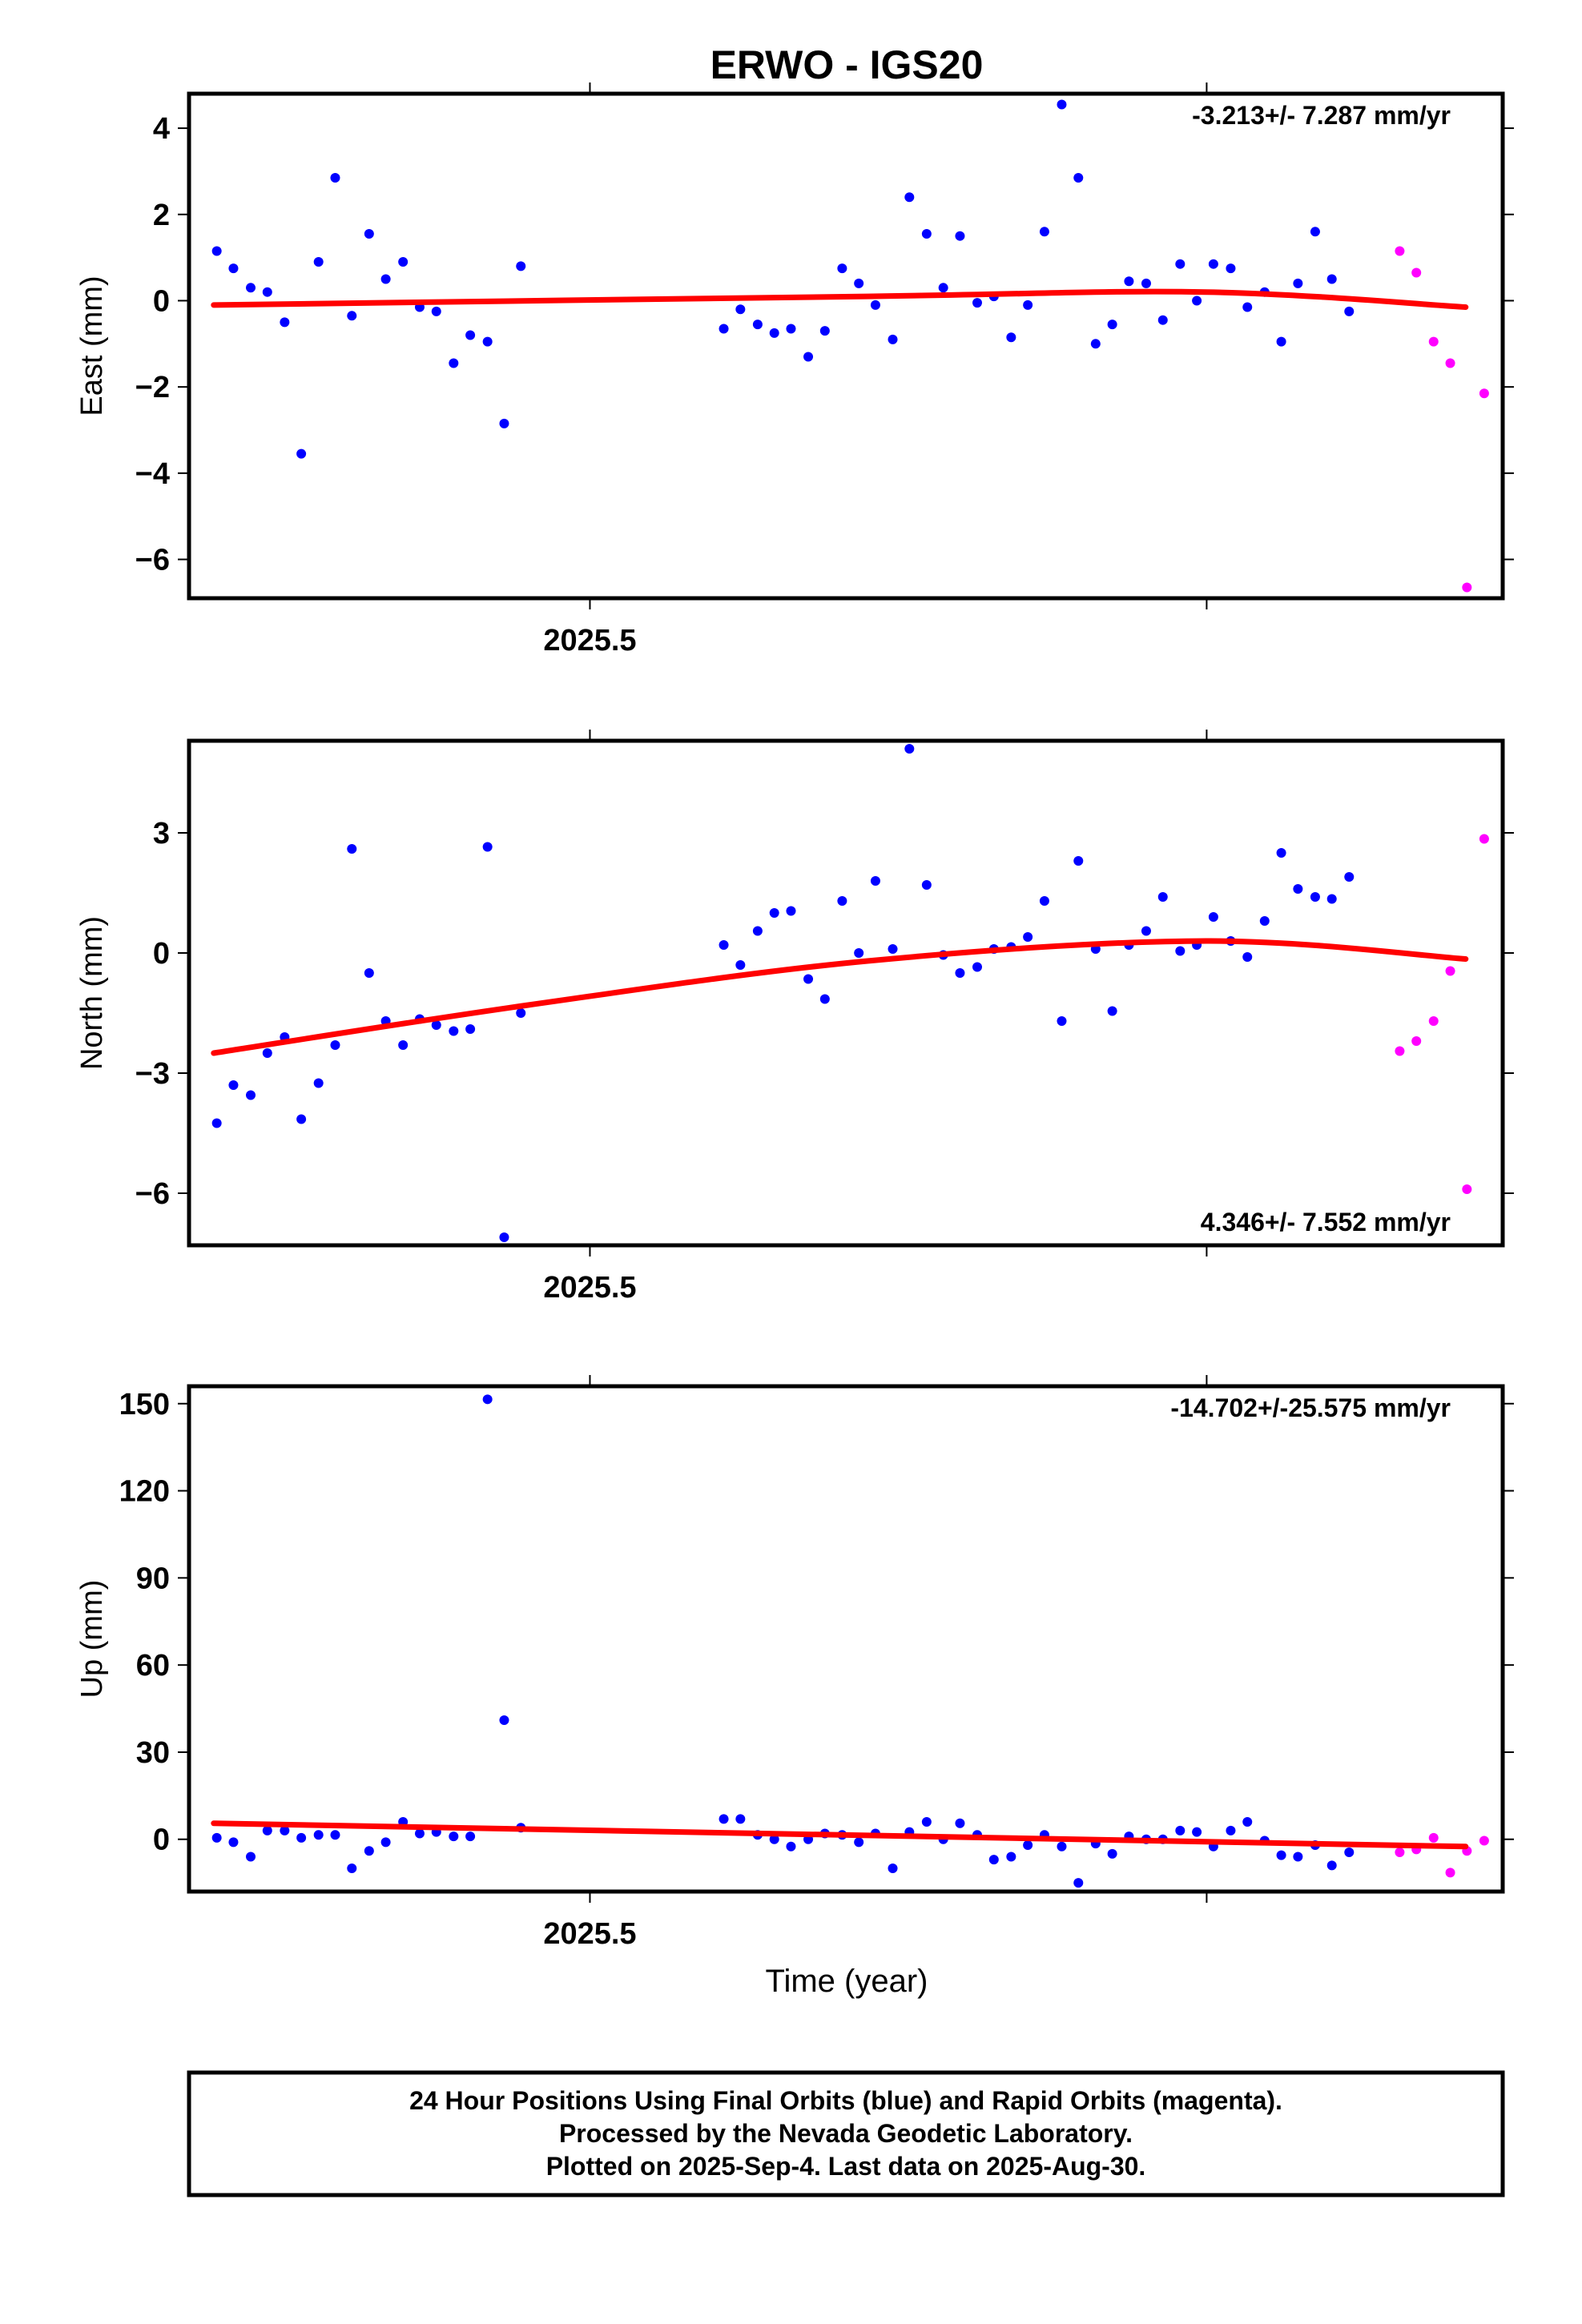  What do you see at coordinates (847, 64) in the screenshot?
I see `chart-title: ERWO - IGS20` at bounding box center [847, 64].